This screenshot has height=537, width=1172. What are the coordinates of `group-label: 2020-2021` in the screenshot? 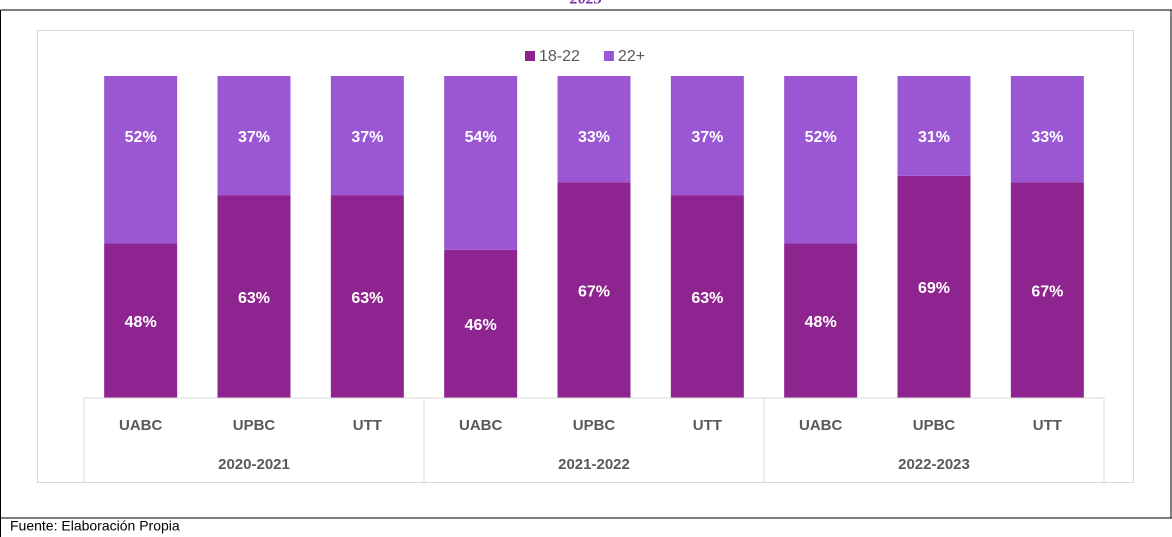 It's located at (254, 464).